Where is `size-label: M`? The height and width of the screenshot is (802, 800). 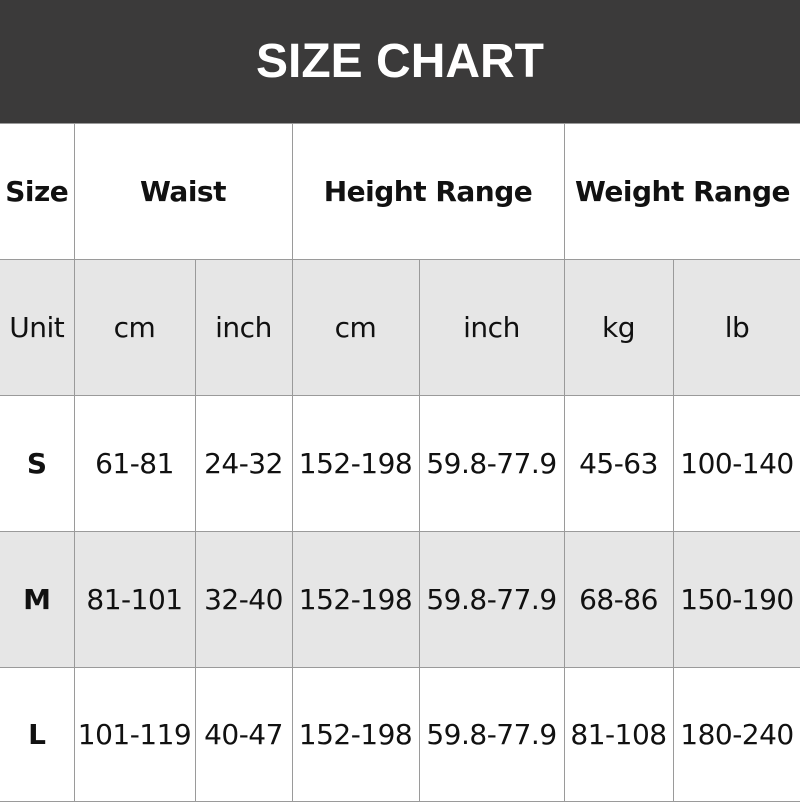
size-label: M is located at coordinates (37, 599).